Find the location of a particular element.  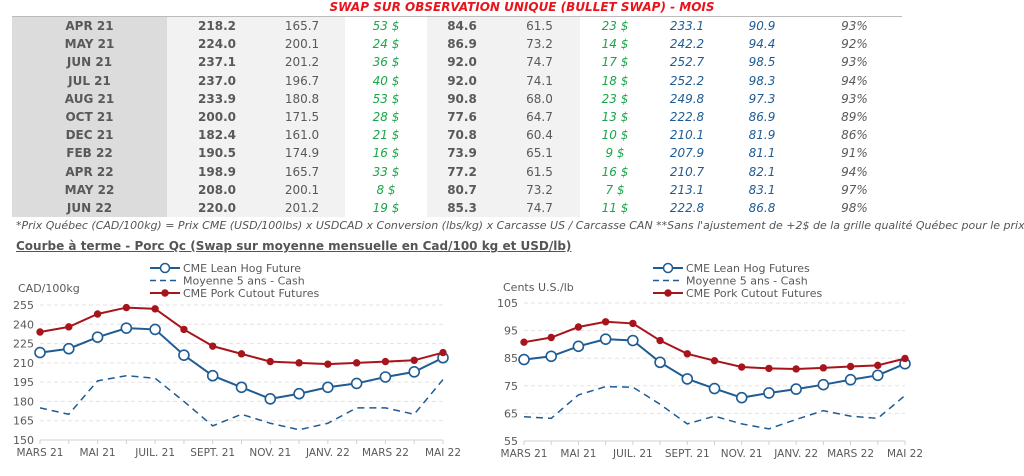

value-cell: 17 $ is located at coordinates (615, 62).